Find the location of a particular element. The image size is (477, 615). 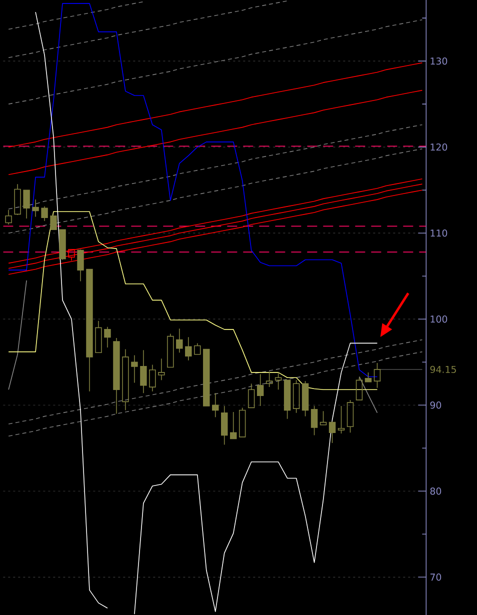

y-tick-label: 90 is located at coordinates (436, 405).